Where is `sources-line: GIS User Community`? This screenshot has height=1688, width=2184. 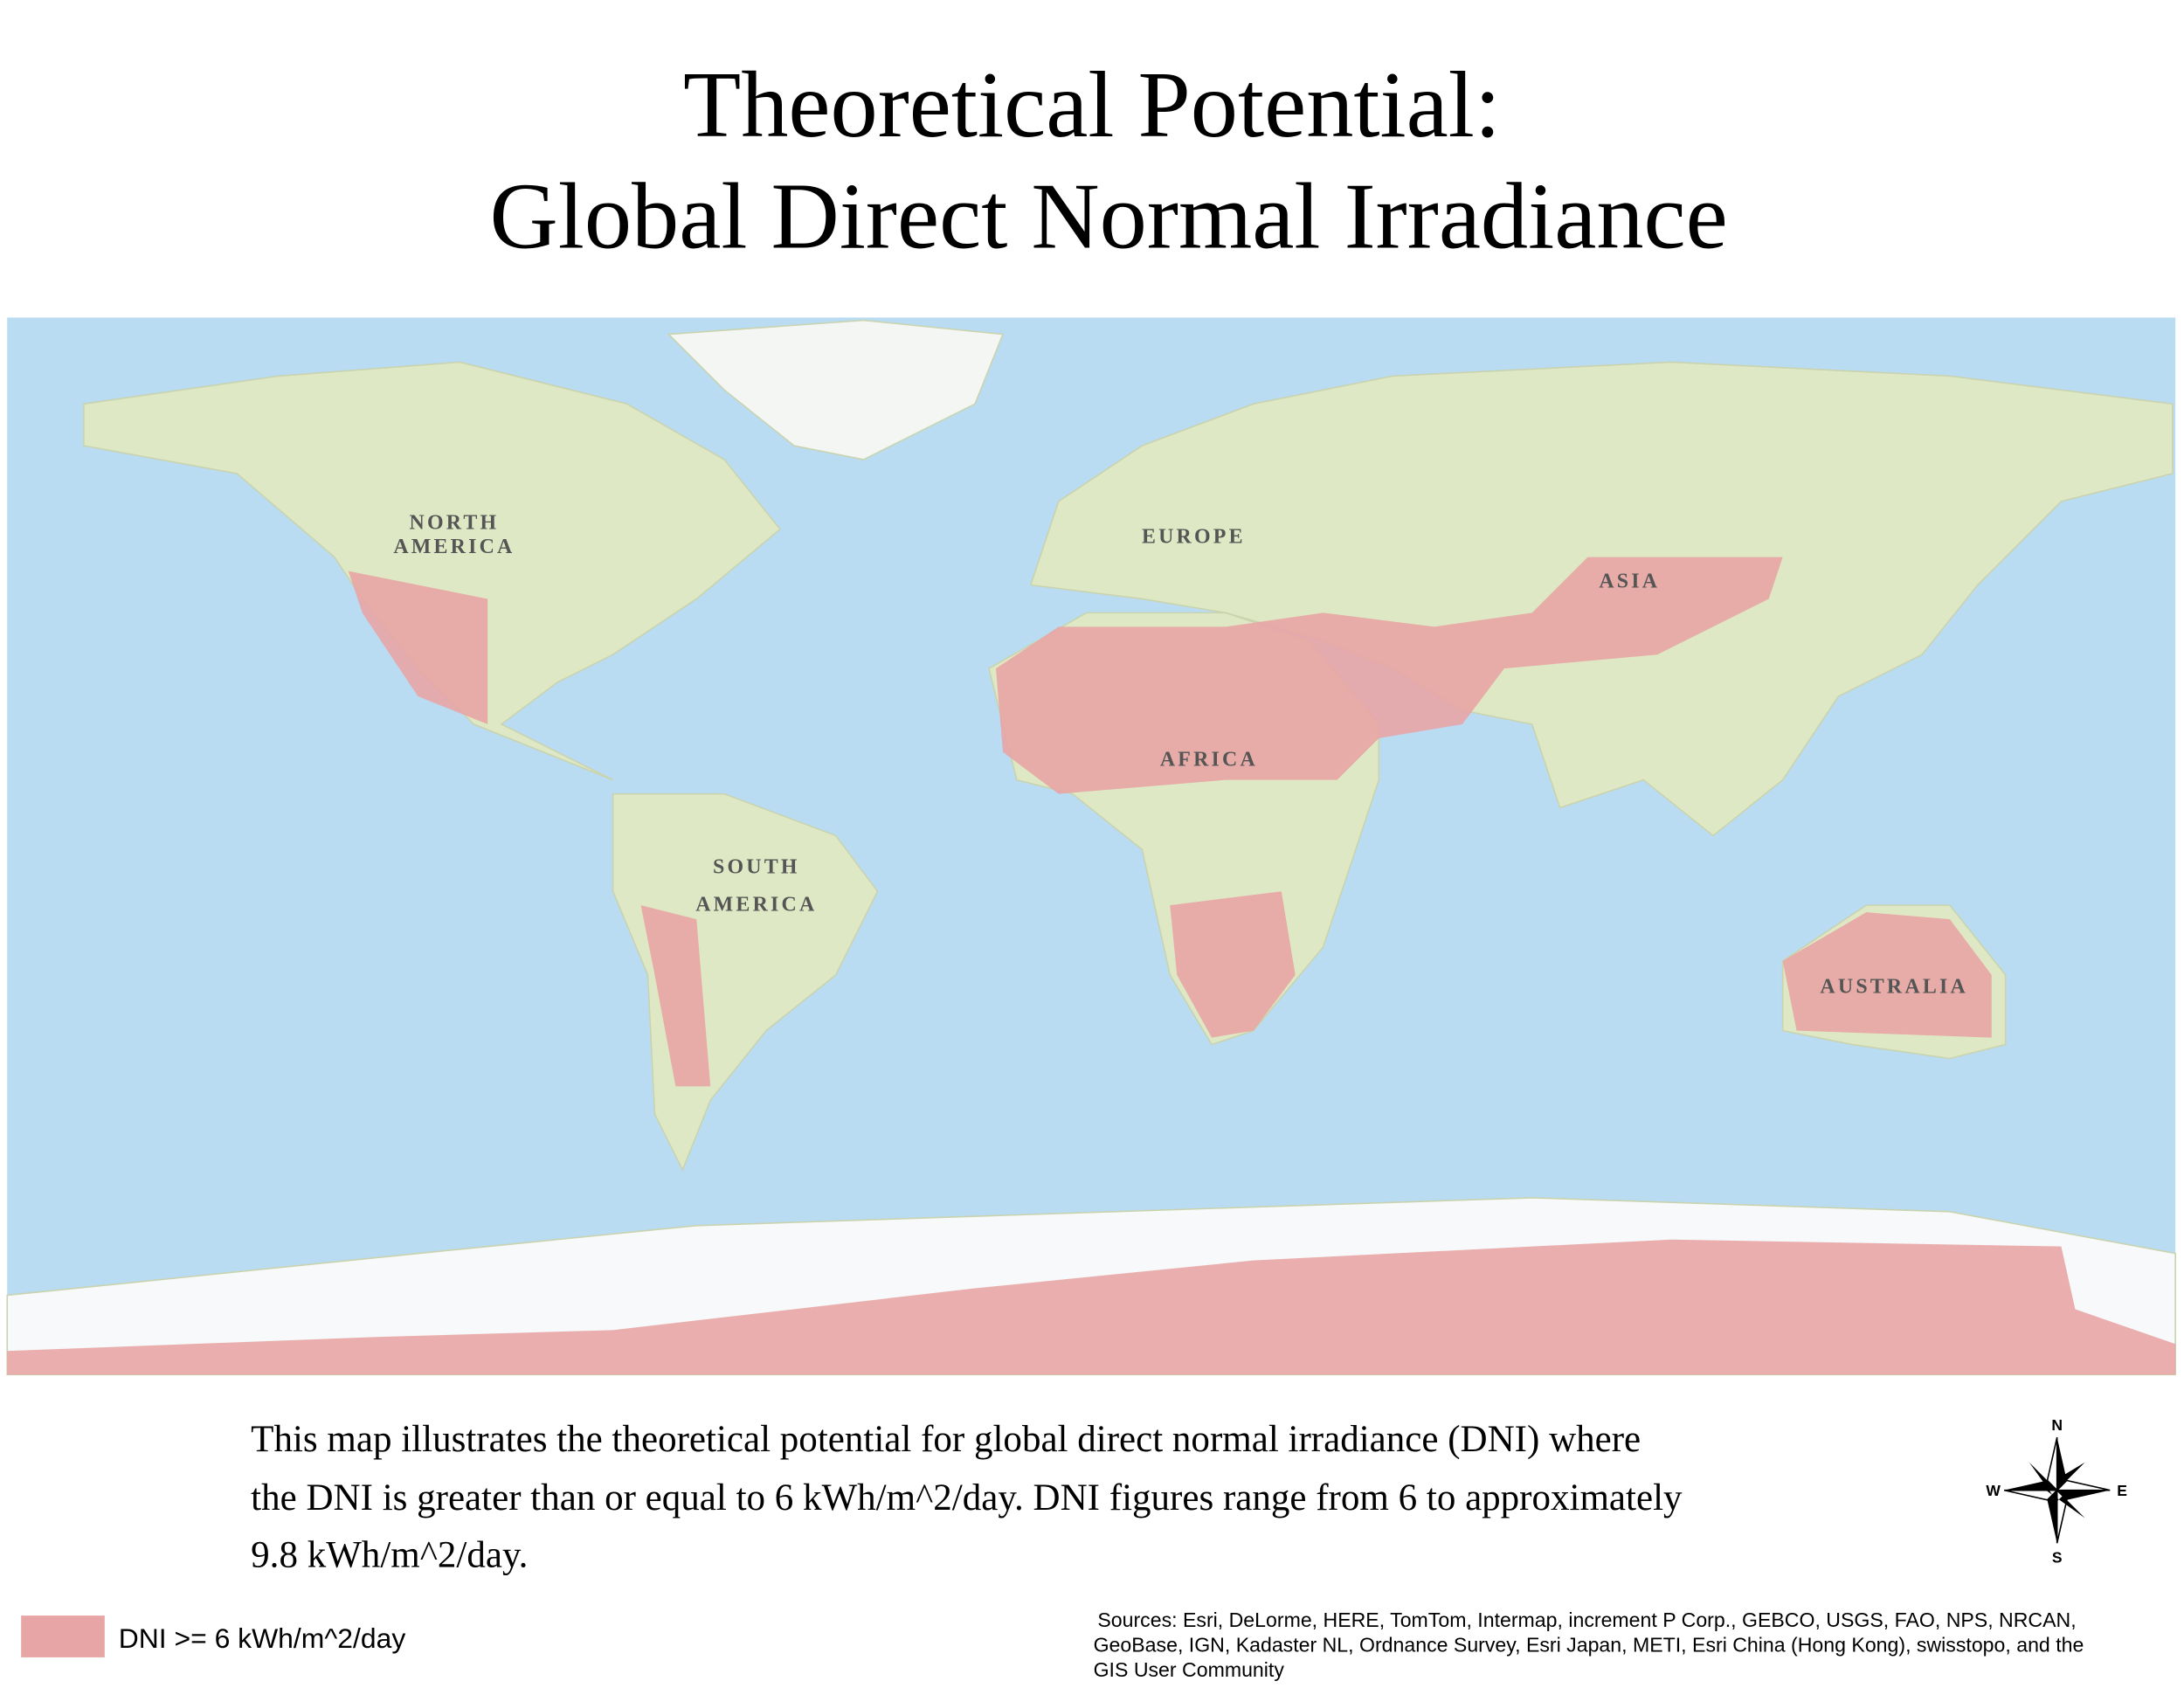 sources-line: GIS User Community is located at coordinates (1189, 1669).